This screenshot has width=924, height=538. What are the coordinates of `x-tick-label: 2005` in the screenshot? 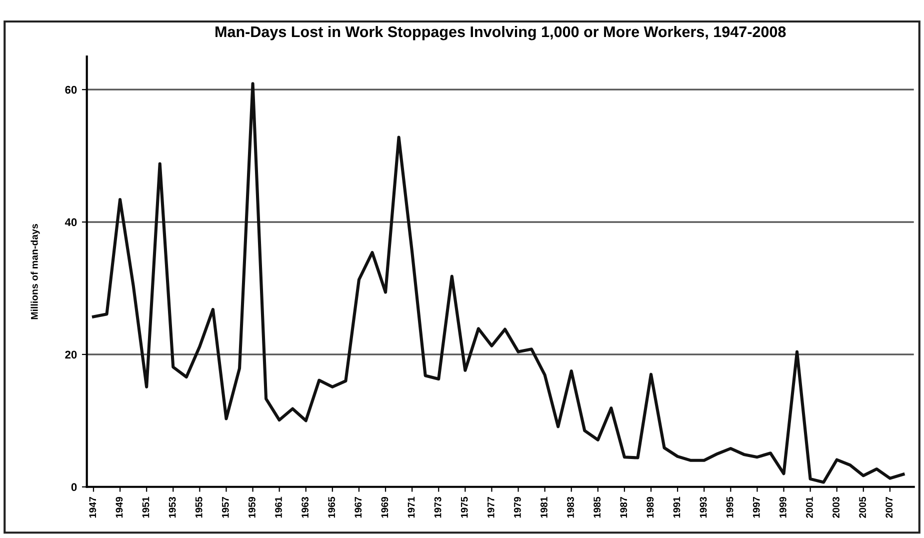 It's located at (862, 507).